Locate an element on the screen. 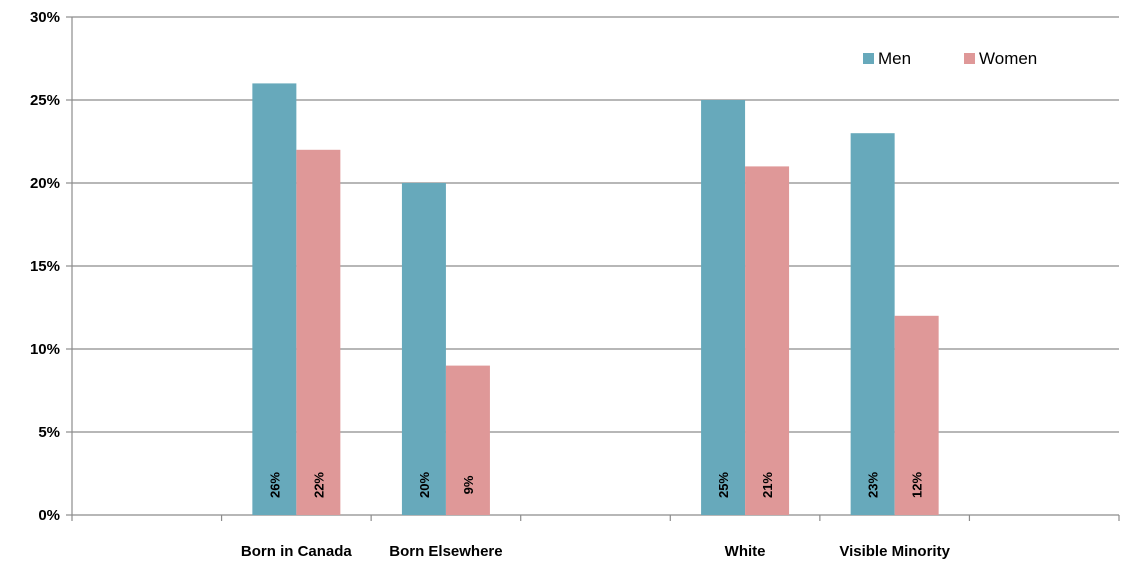 The height and width of the screenshot is (565, 1132). data-label: 20% is located at coordinates (424, 485).